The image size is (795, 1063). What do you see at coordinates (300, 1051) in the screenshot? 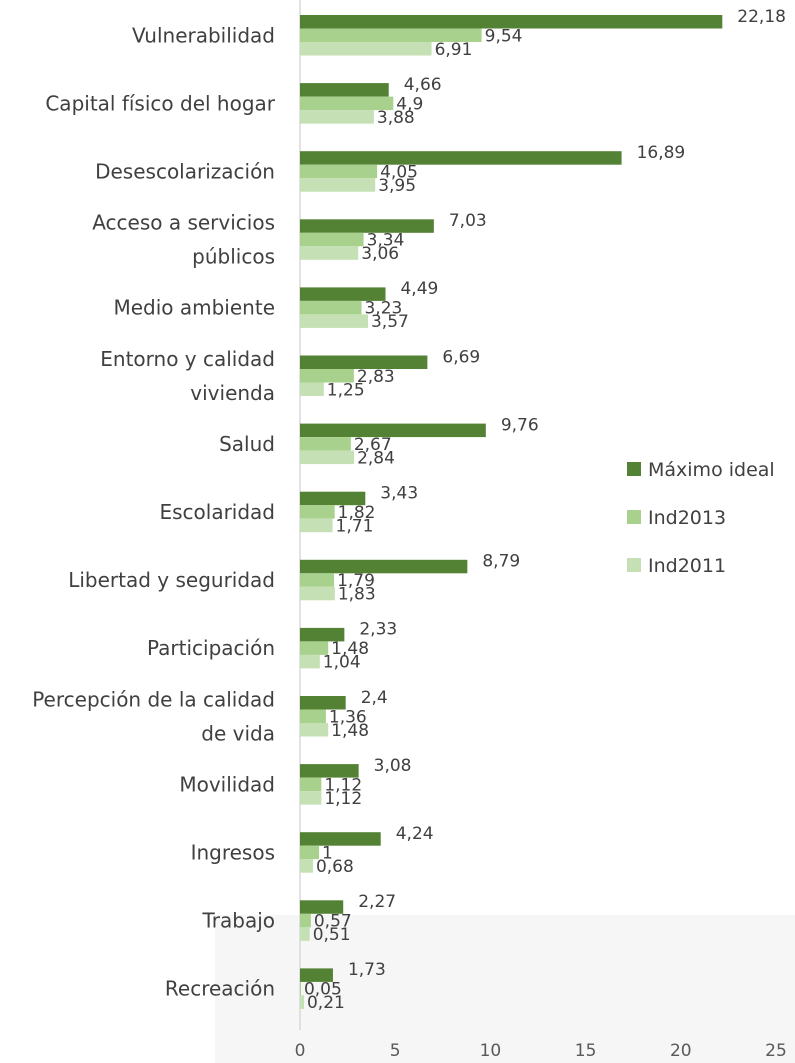
I see `x-tick-label: 0` at bounding box center [300, 1051].